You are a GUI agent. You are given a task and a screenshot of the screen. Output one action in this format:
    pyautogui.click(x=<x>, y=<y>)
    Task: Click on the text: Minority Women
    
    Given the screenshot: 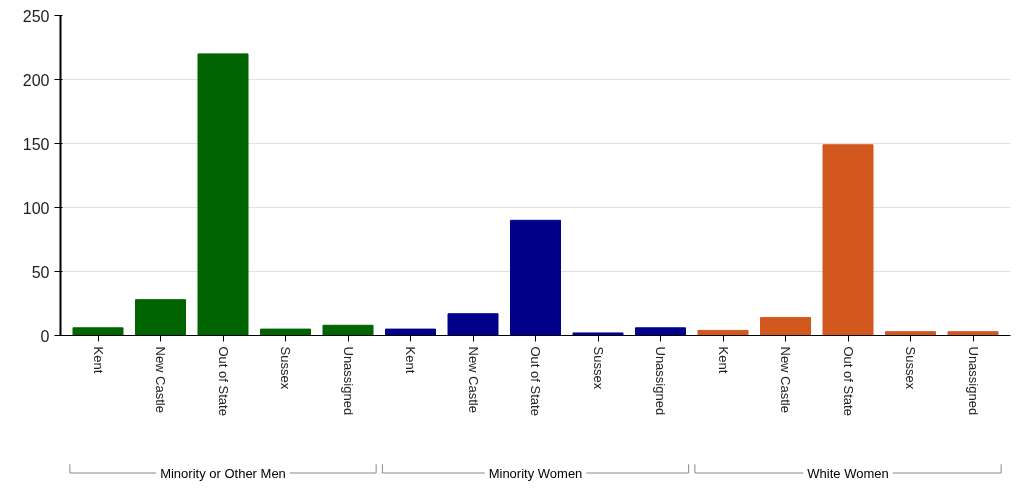 What is the action you would take?
    pyautogui.click(x=535, y=473)
    